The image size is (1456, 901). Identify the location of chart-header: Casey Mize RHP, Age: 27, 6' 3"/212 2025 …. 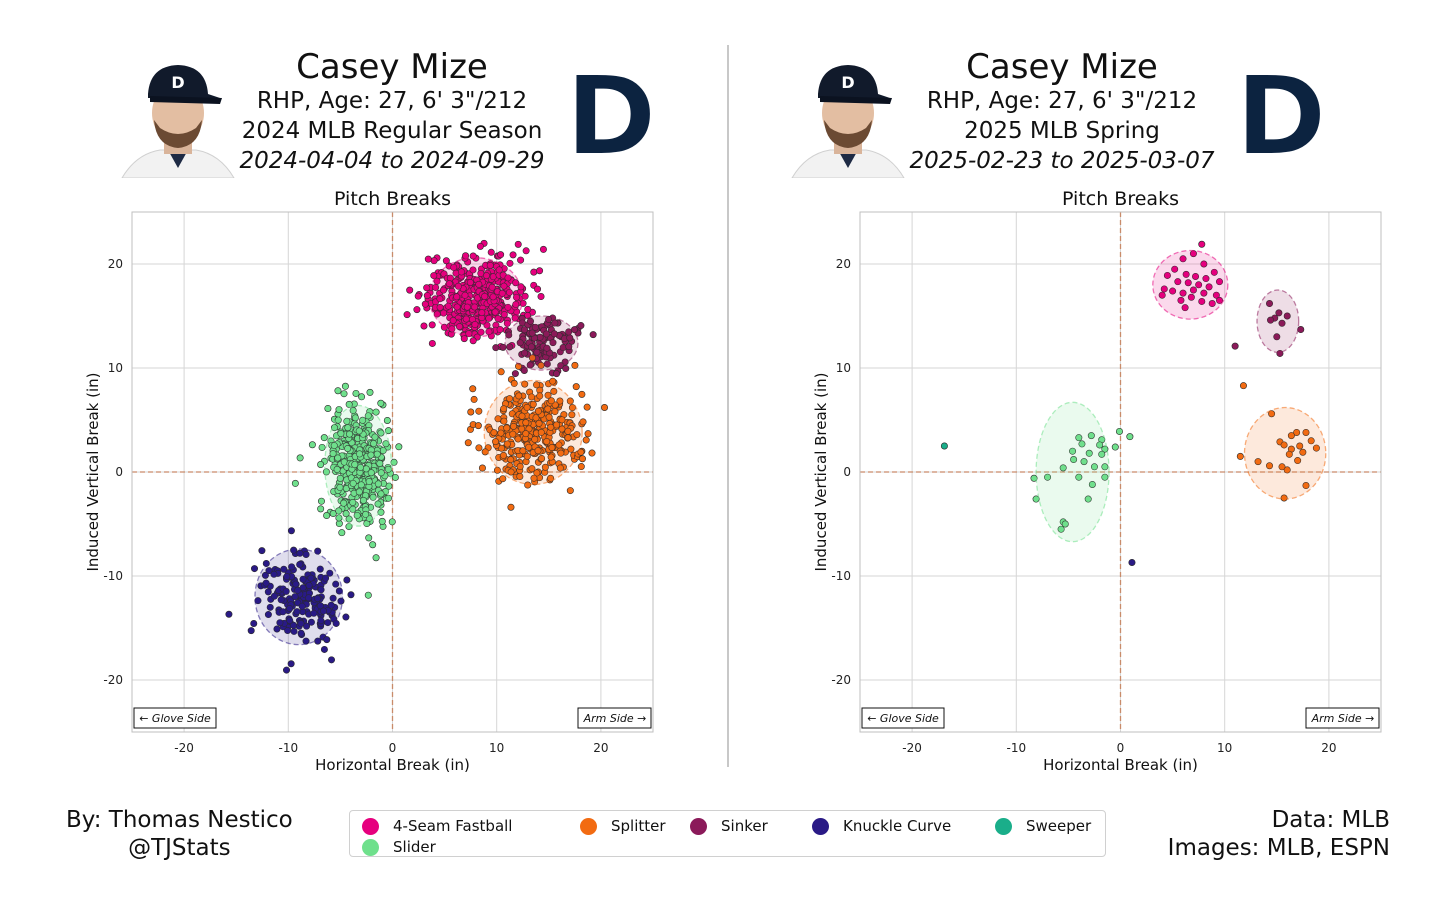
(1062, 112).